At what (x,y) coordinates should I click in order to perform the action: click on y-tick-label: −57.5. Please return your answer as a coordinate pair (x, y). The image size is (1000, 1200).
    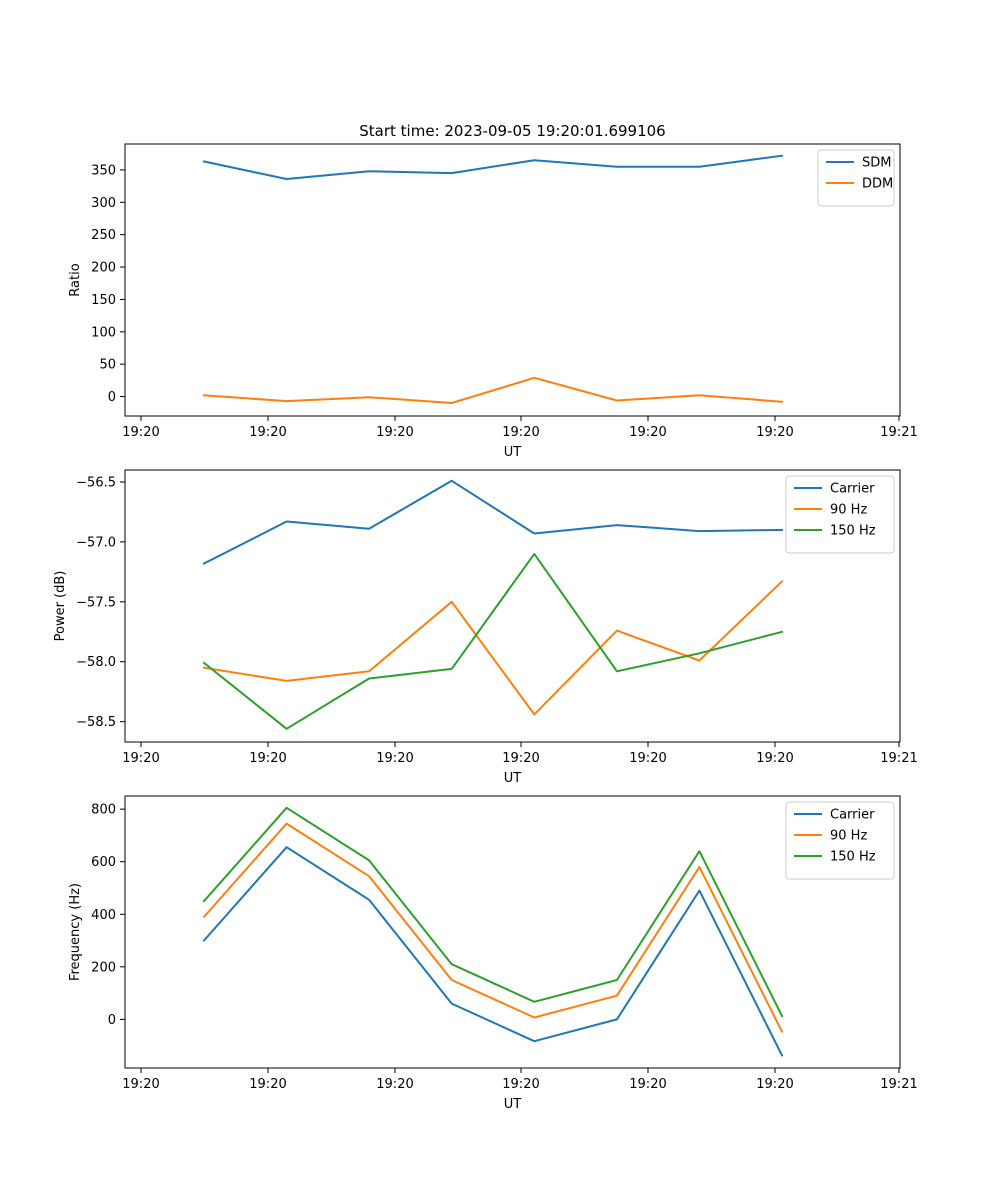
    Looking at the image, I should click on (96, 602).